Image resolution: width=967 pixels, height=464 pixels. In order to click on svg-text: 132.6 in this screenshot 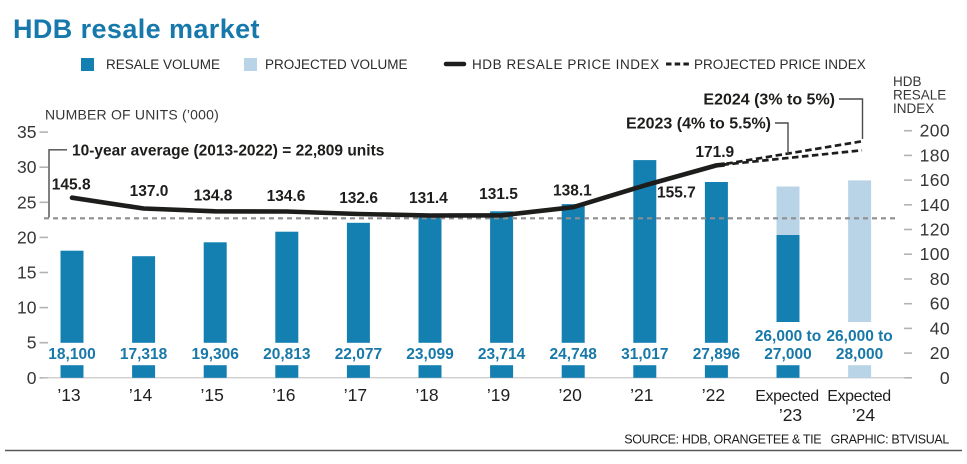, I will do `click(358, 198)`.